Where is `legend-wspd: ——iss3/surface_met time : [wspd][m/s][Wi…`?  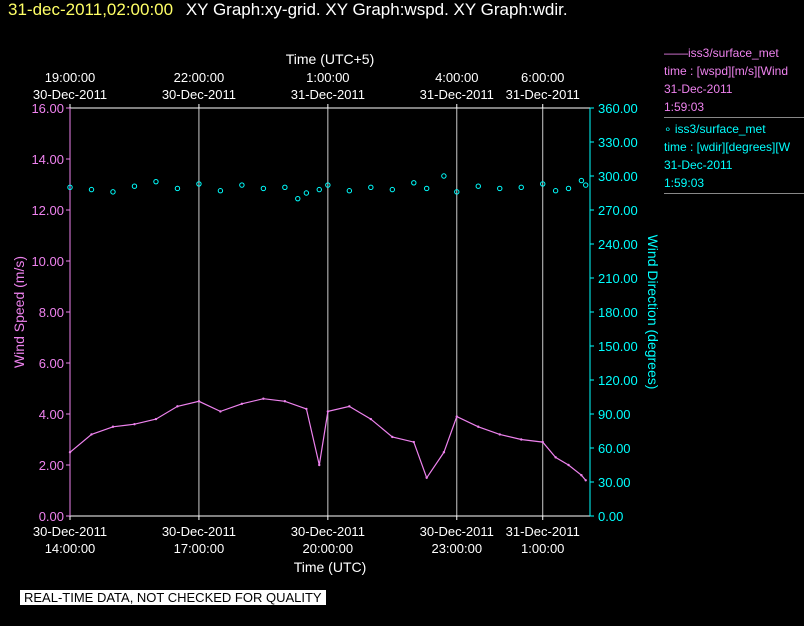
legend-wspd: ——iss3/surface_met time : [wspd][m/s][Wi… is located at coordinates (734, 81).